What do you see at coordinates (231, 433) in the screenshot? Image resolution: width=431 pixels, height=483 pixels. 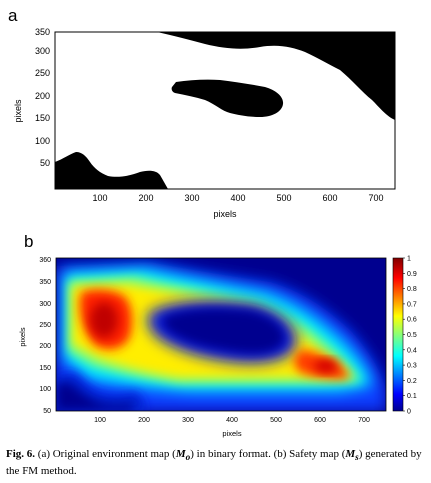 I see `panel-b-xlabel: pixels` at bounding box center [231, 433].